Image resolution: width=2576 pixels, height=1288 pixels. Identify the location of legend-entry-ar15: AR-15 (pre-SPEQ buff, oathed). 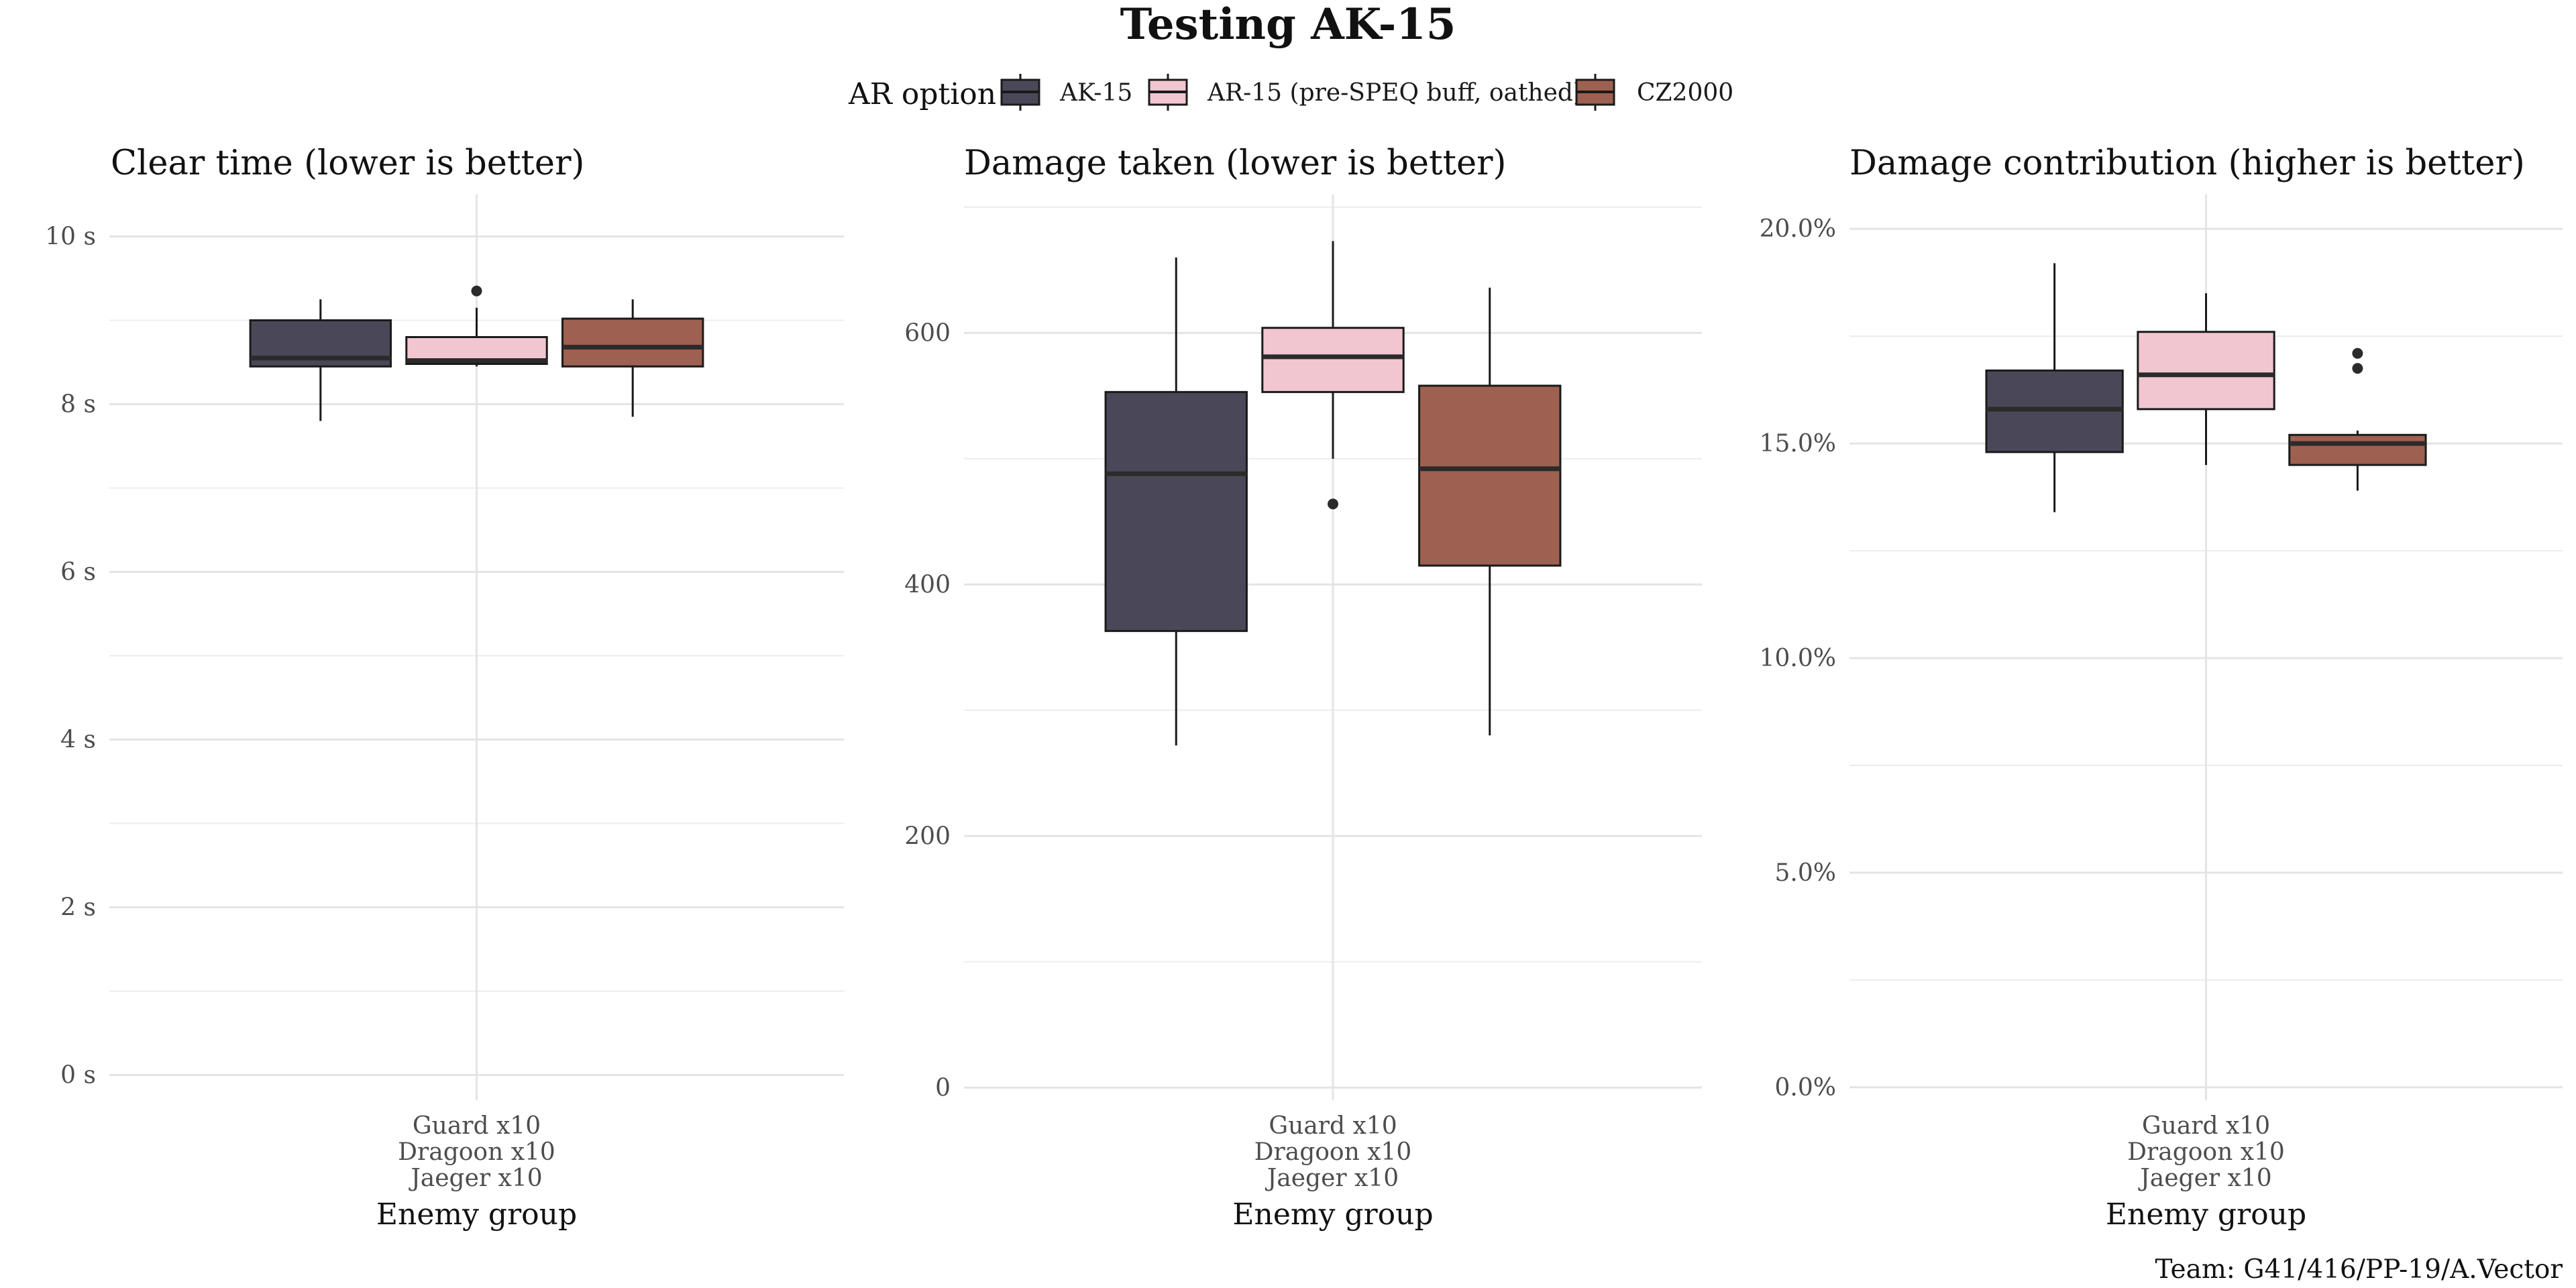
(1365, 92).